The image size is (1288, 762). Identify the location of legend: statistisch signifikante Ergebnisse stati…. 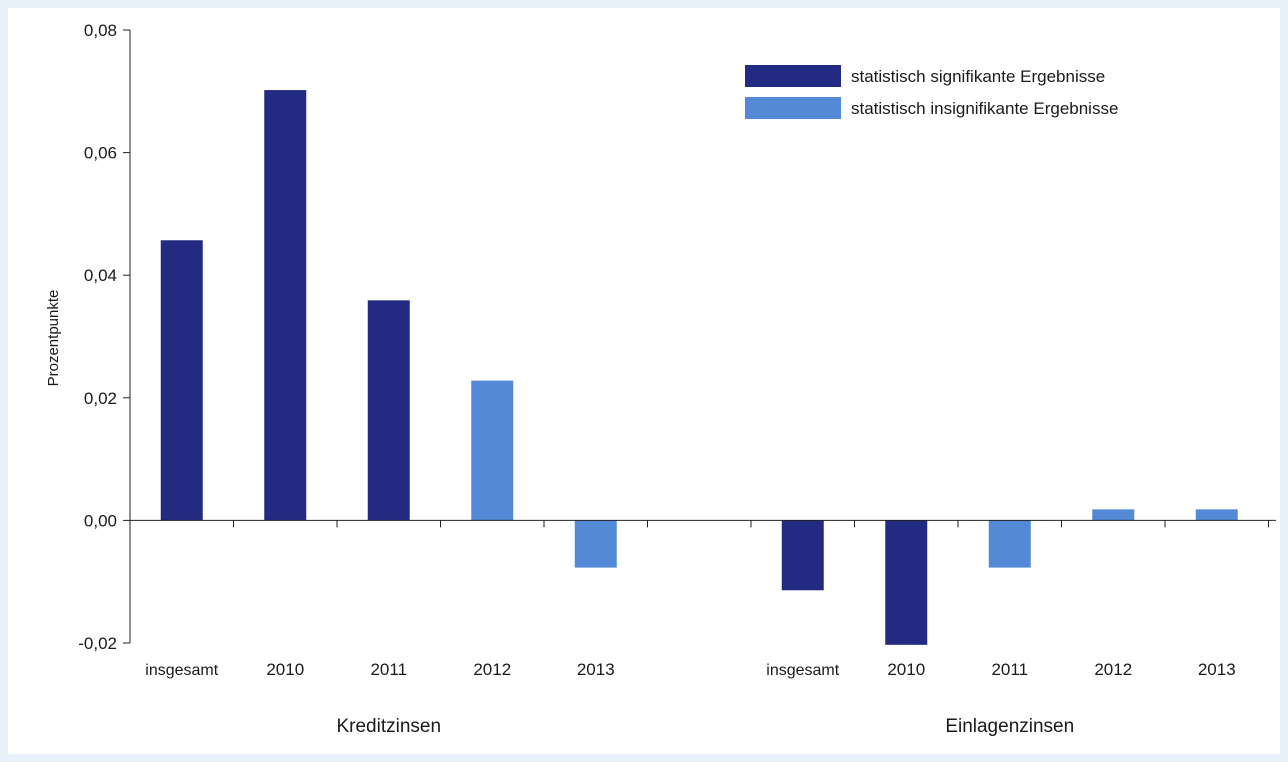
(931, 92).